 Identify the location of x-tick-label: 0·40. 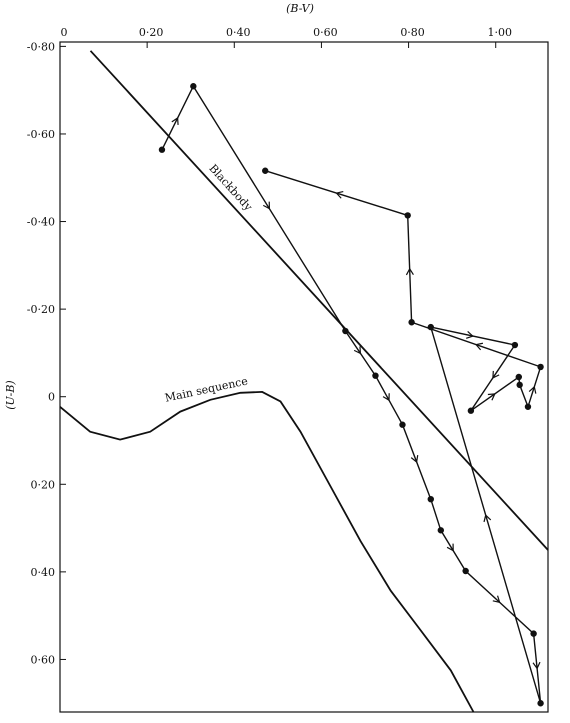
(238, 32).